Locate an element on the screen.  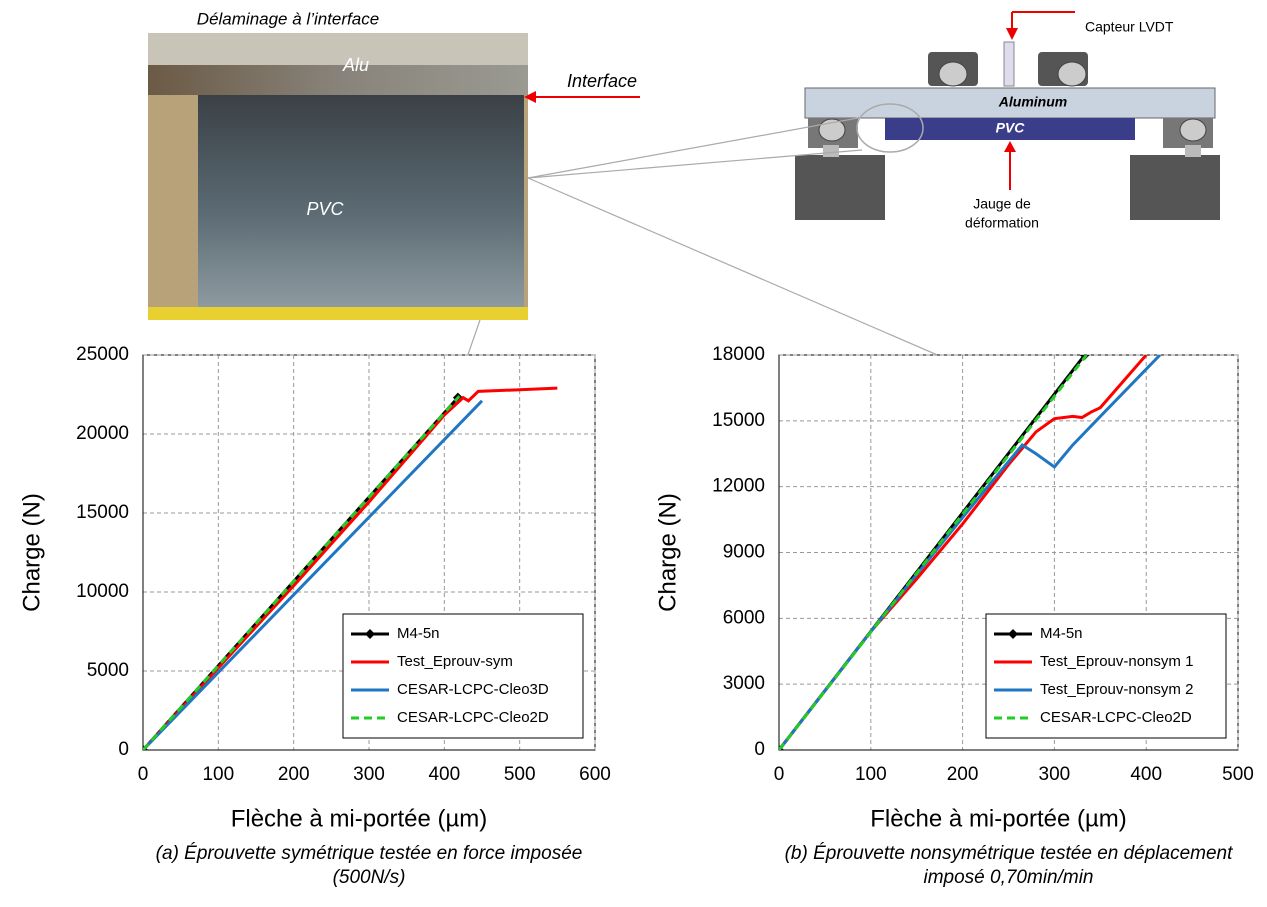
photo-title: Délaminage à l’interface is located at coordinates (288, 18).